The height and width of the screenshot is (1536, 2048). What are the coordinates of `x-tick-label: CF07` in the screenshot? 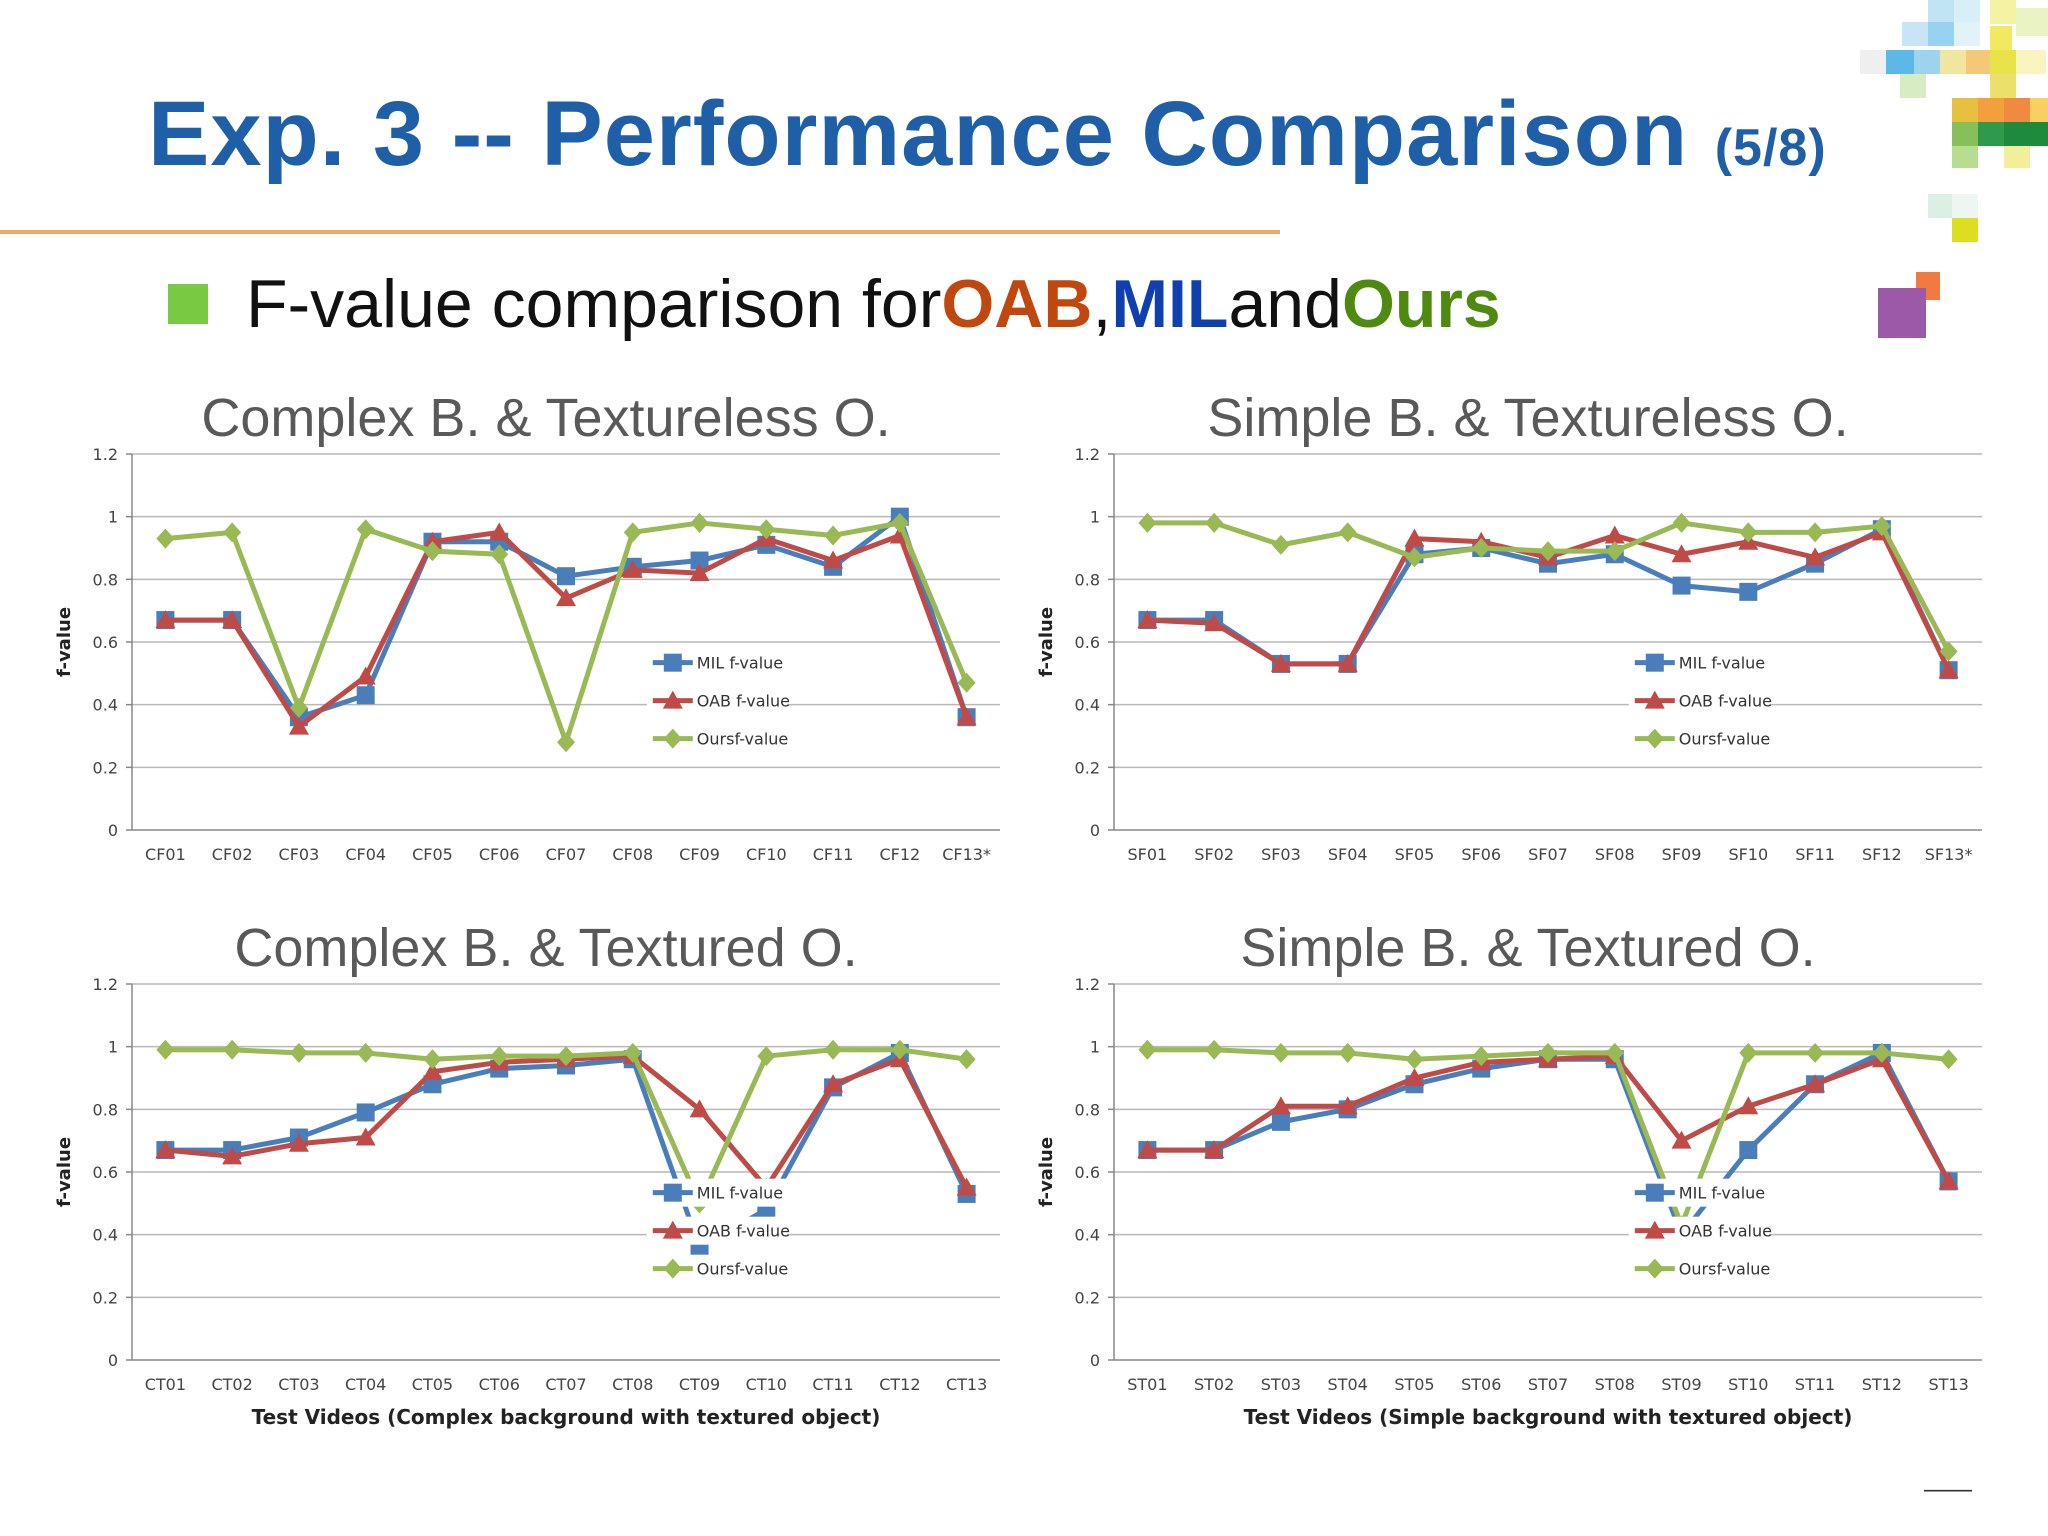 It's located at (566, 854).